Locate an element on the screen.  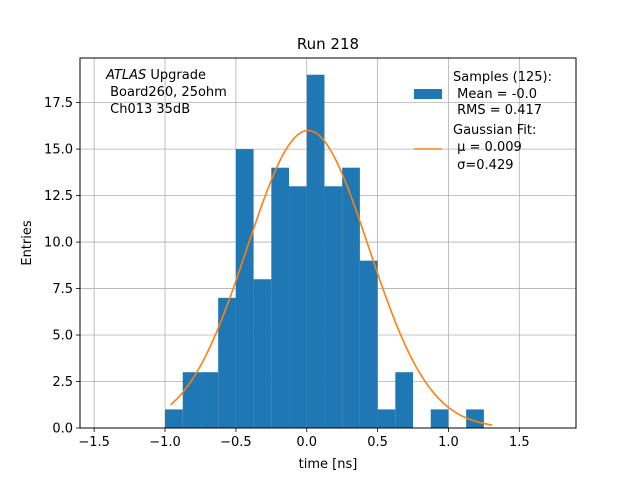
legend-samples-rms: RMS = 0.417 is located at coordinates (497, 110).